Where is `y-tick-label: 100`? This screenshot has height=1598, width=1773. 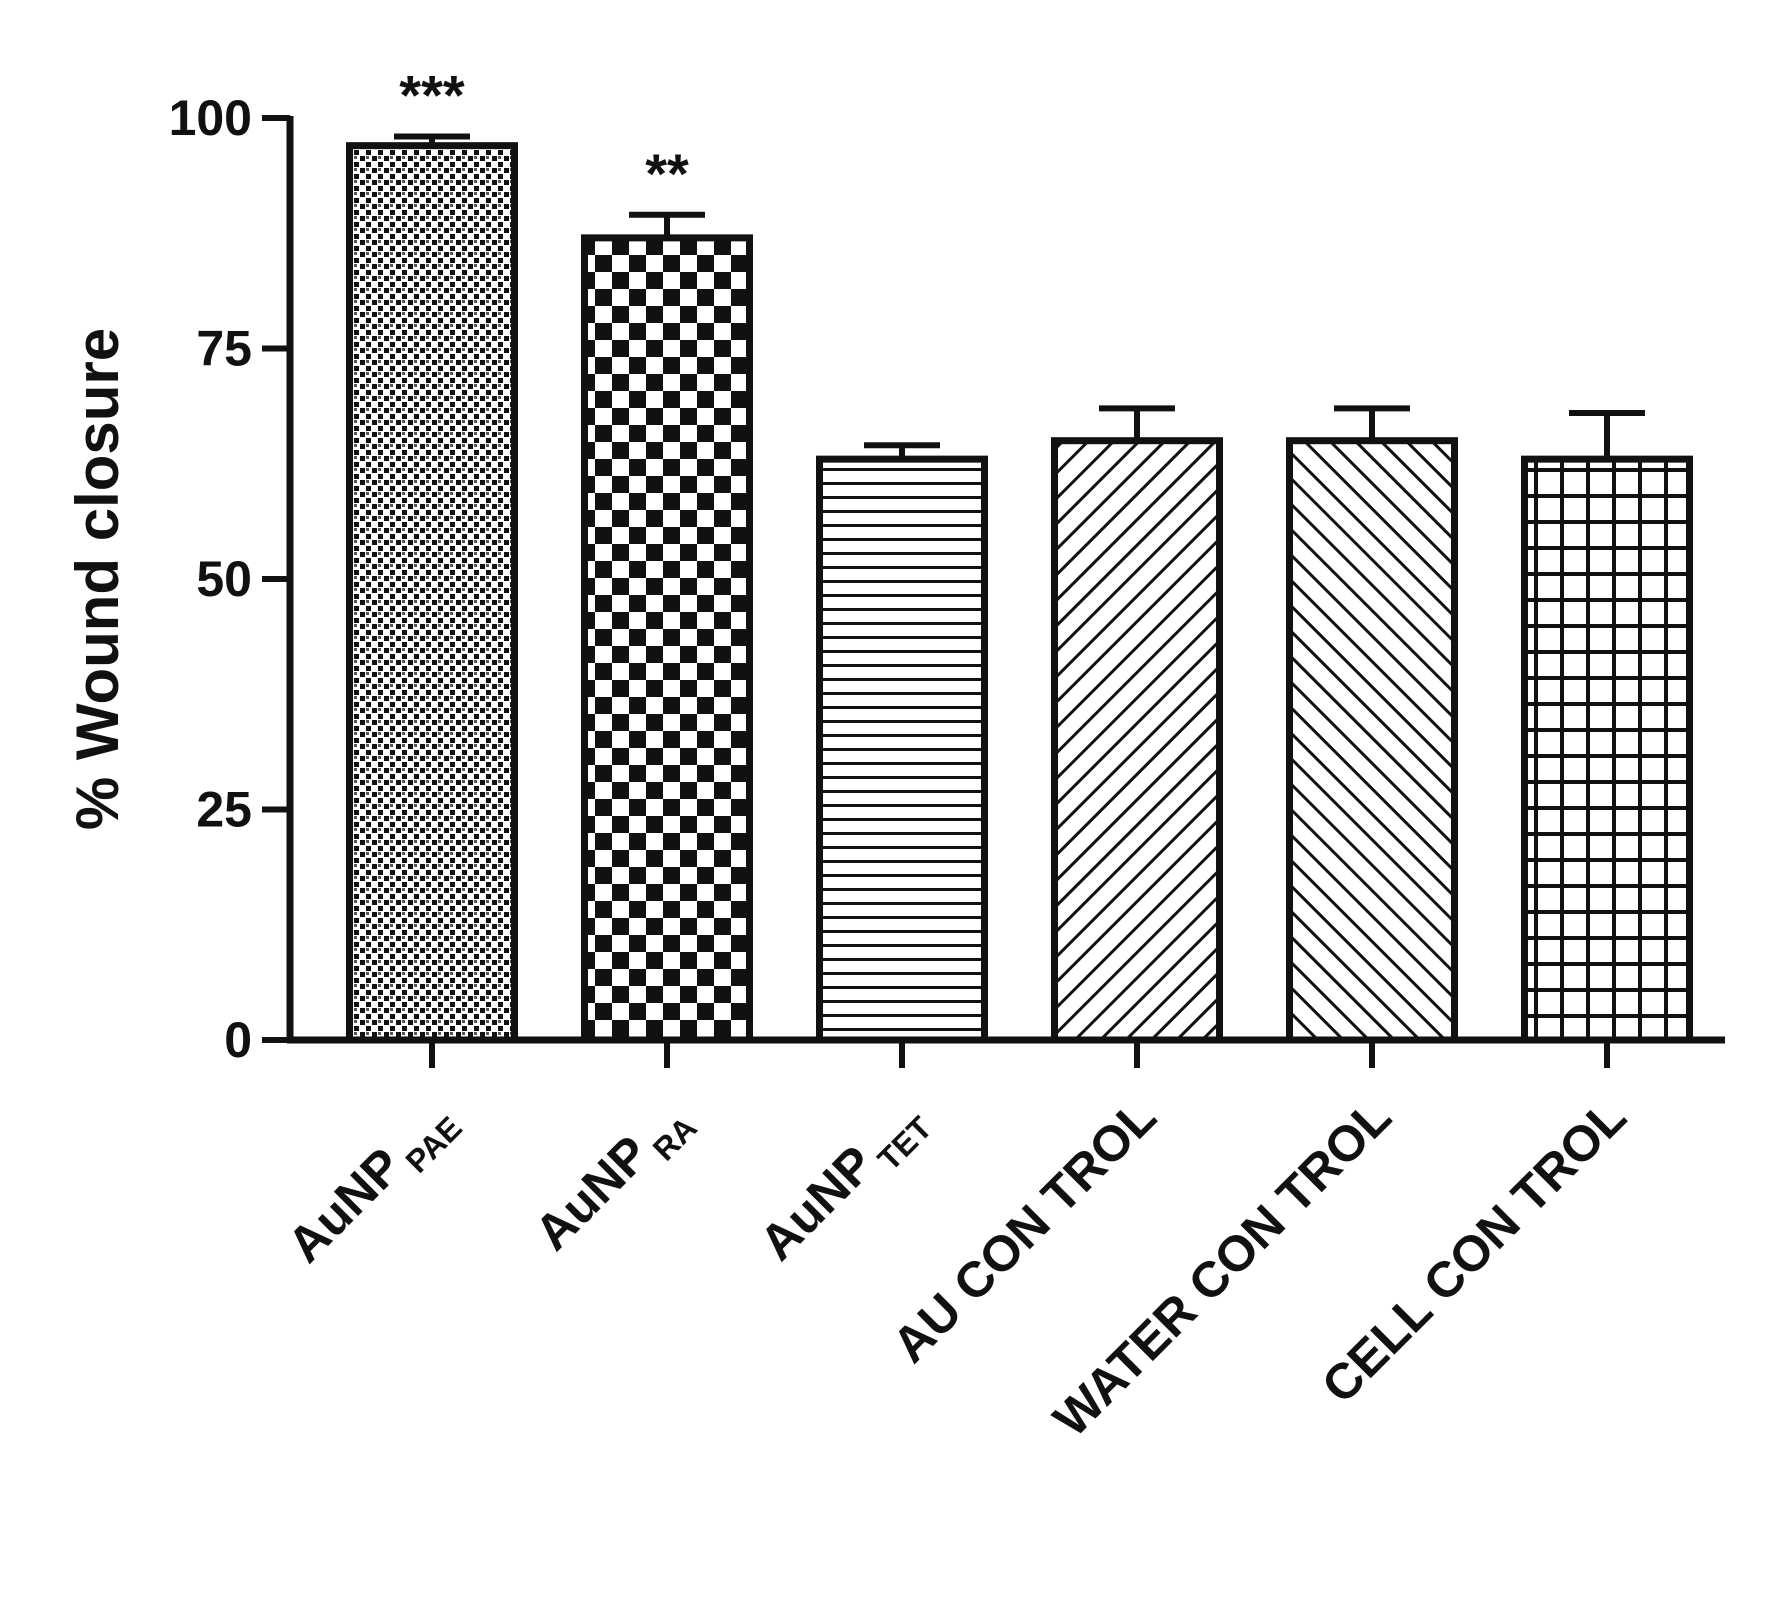
y-tick-label: 100 is located at coordinates (210, 118).